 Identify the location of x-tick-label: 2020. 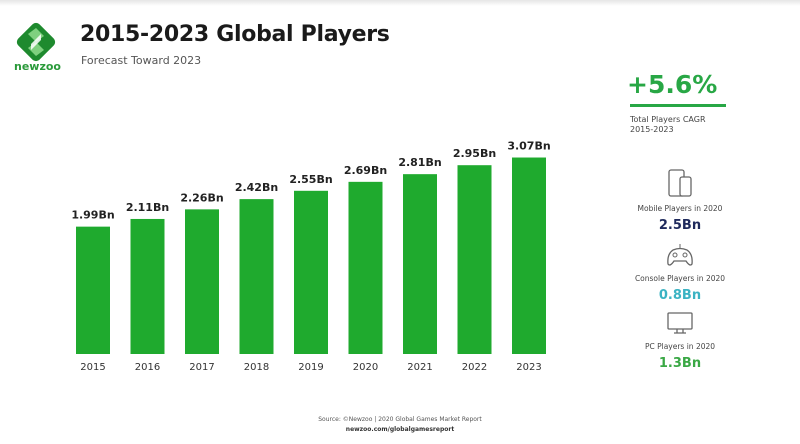
(365, 367).